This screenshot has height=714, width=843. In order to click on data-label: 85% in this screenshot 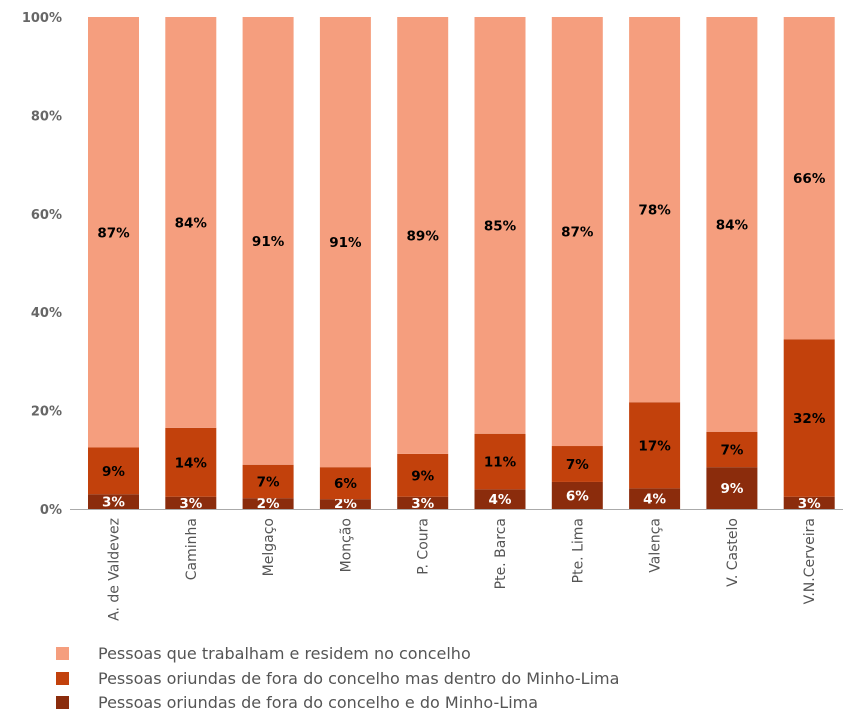, I will do `click(500, 226)`.